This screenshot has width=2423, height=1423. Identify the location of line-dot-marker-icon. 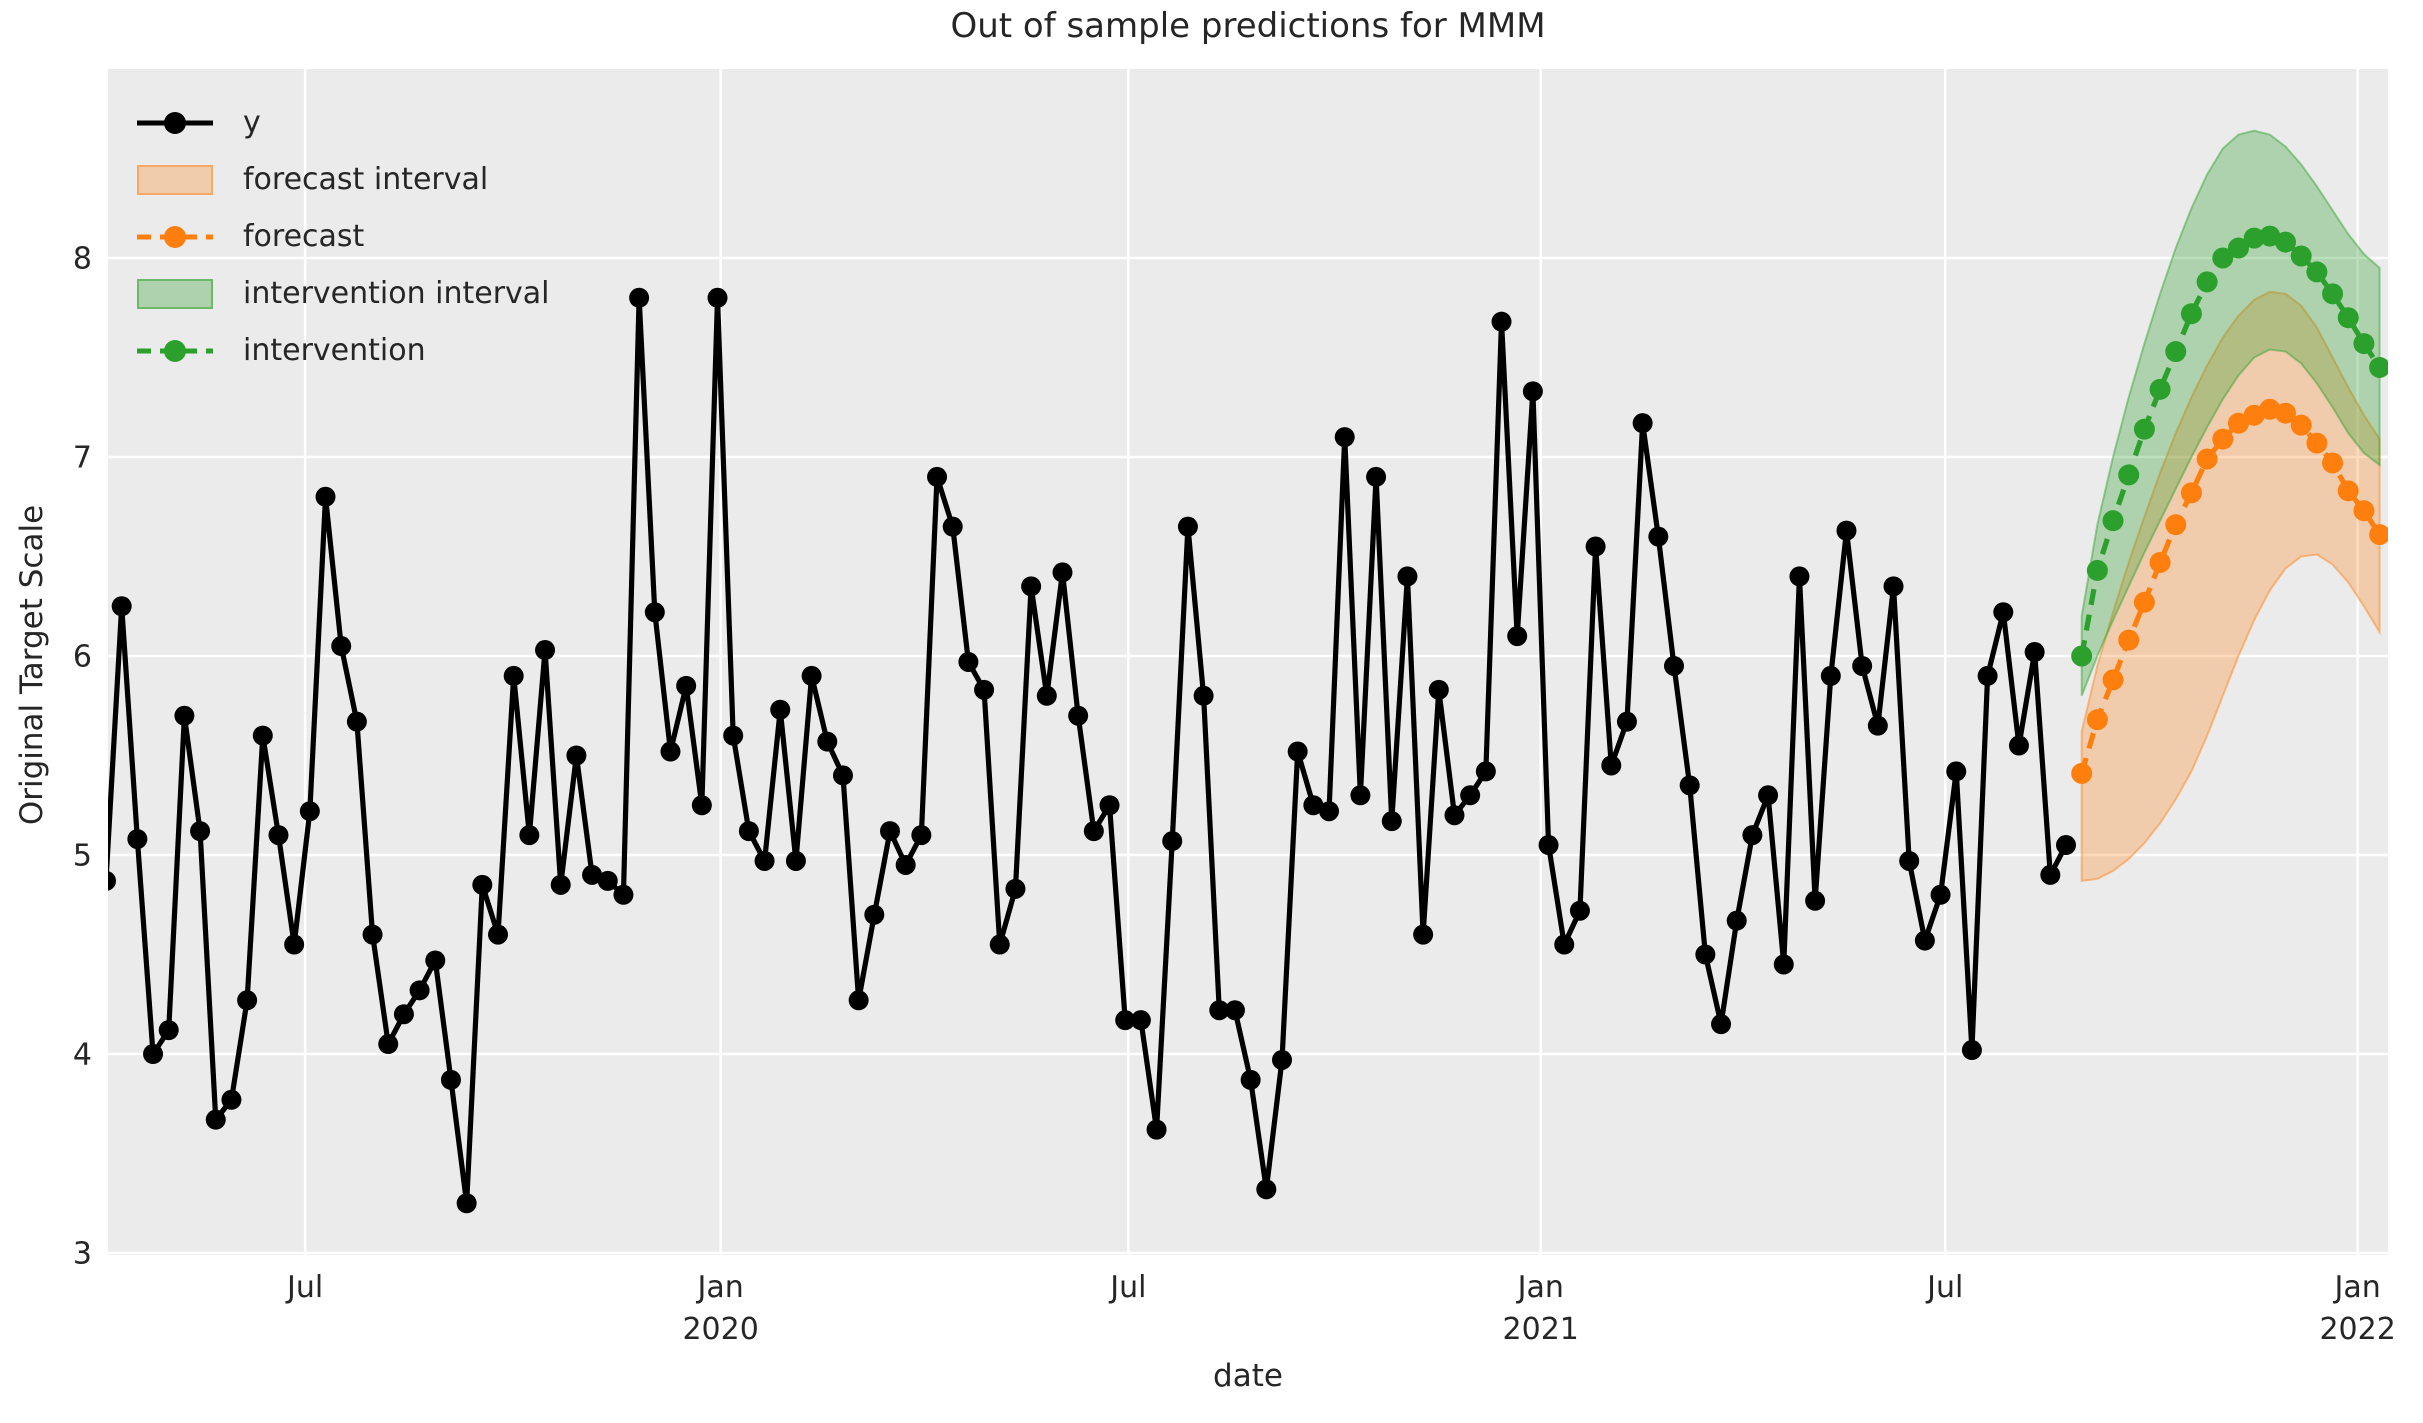
(175, 122).